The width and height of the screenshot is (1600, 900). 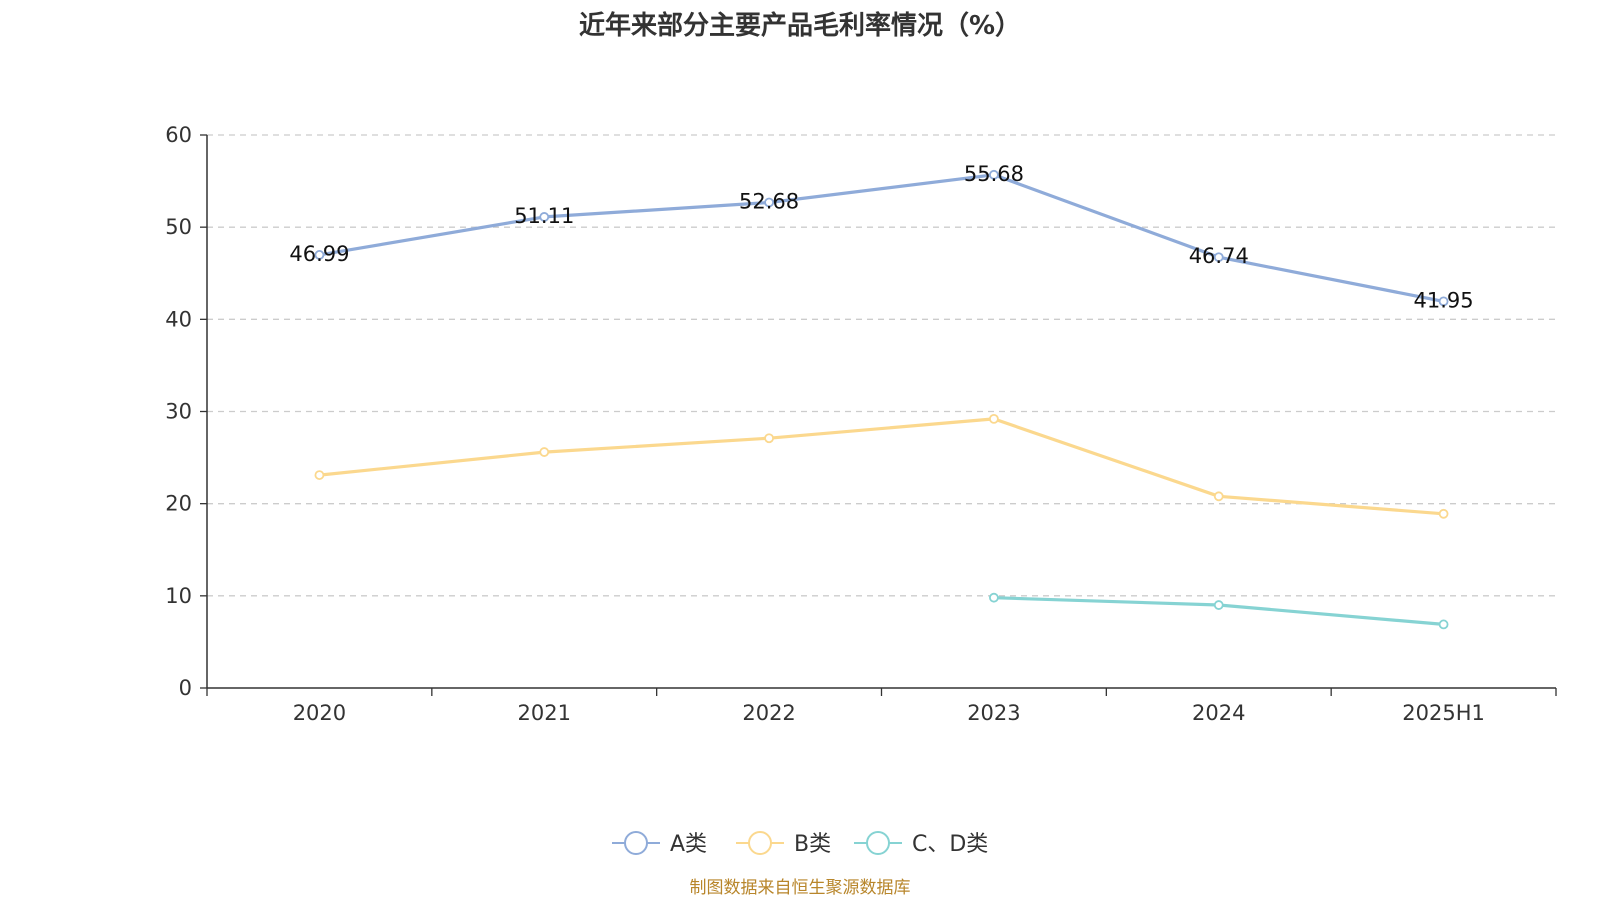 I want to click on y-tick-label: 20, so click(x=178, y=504).